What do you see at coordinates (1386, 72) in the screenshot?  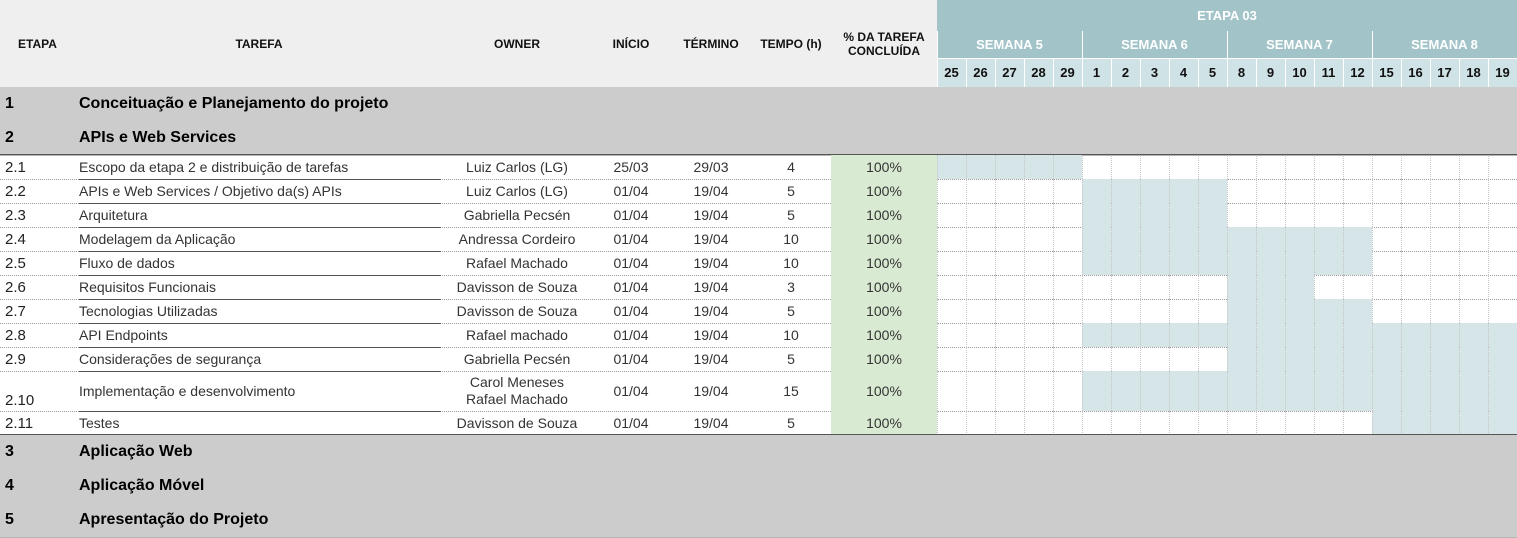 I see `day-header: 15` at bounding box center [1386, 72].